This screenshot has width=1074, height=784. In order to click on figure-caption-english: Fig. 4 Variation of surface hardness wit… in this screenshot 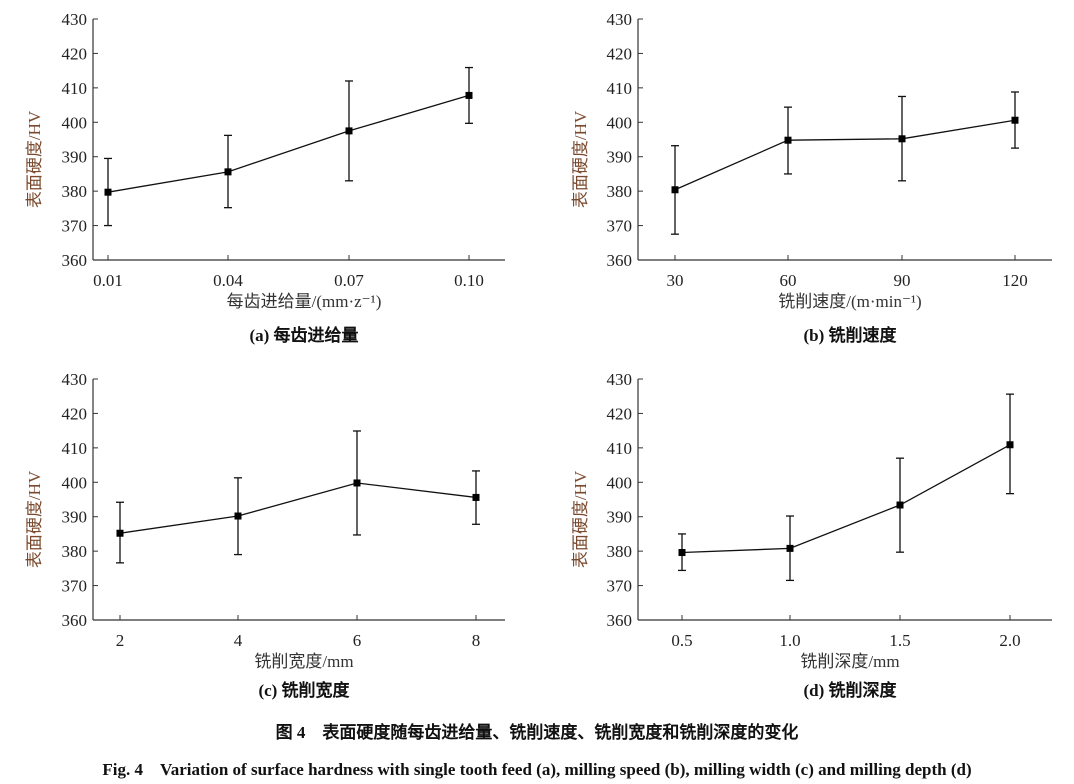, I will do `click(537, 769)`.